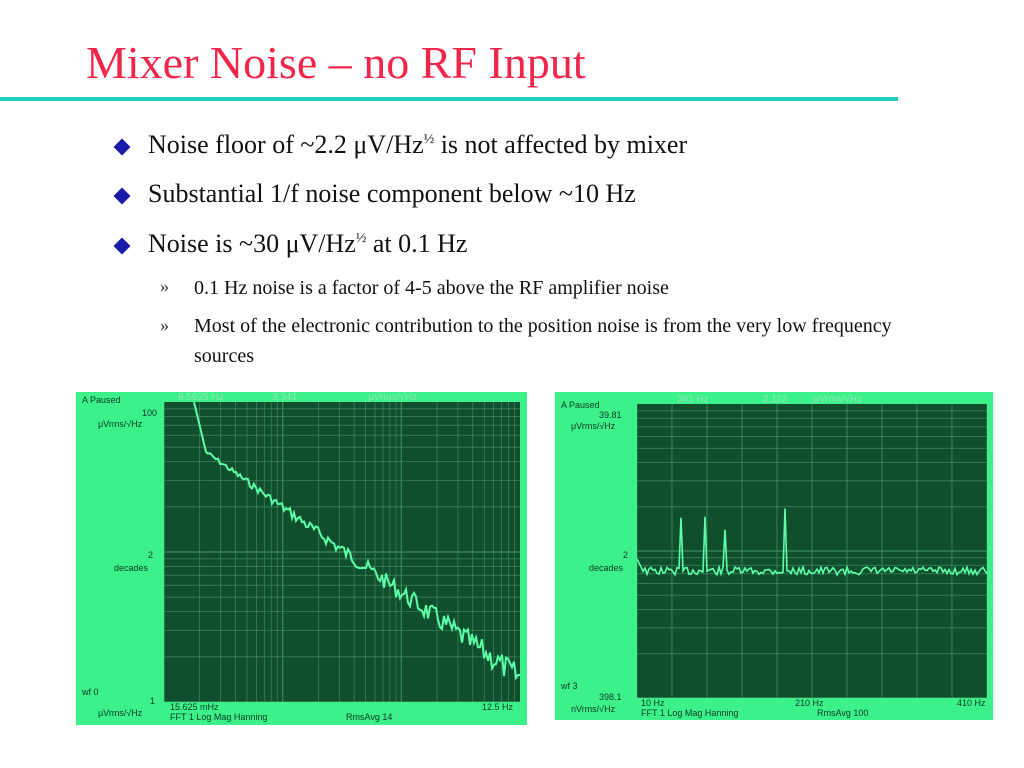 The width and height of the screenshot is (1024, 768). Describe the element at coordinates (610, 415) in the screenshot. I see `y-top-label: 39.81` at that location.